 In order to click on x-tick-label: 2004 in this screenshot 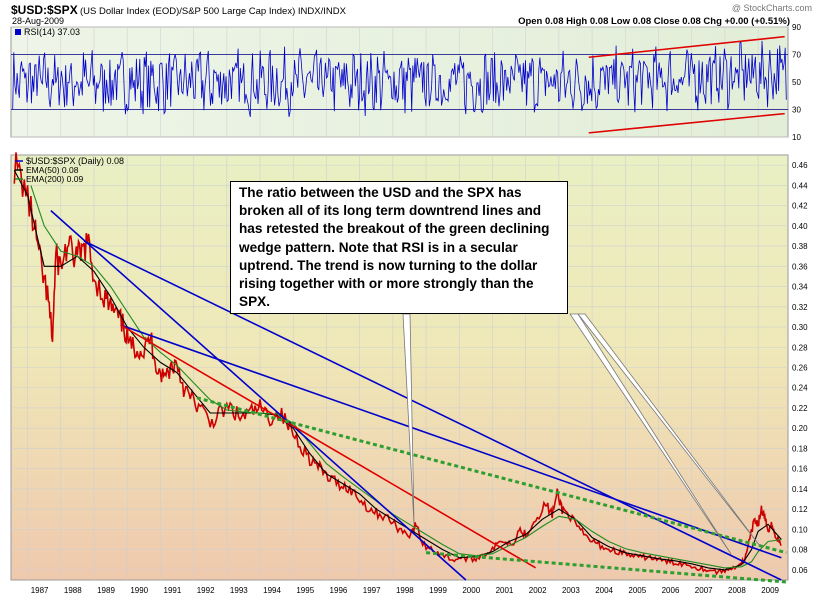, I will do `click(604, 590)`.